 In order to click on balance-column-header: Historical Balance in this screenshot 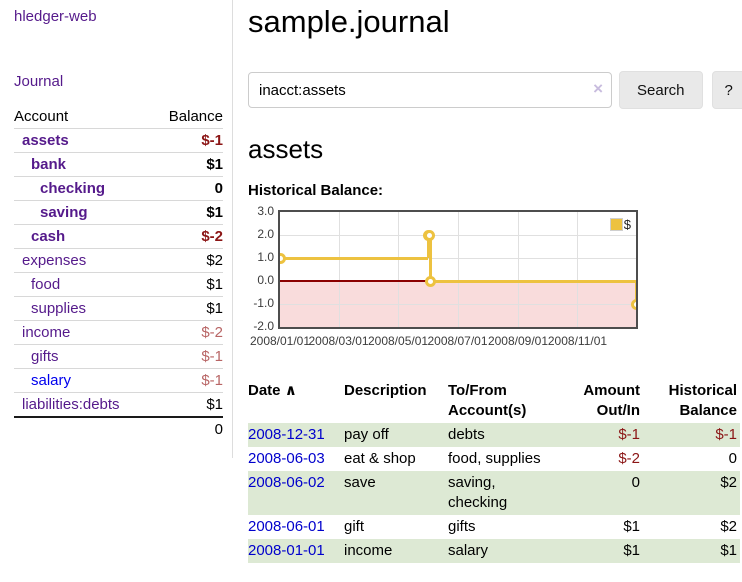, I will do `click(702, 400)`.